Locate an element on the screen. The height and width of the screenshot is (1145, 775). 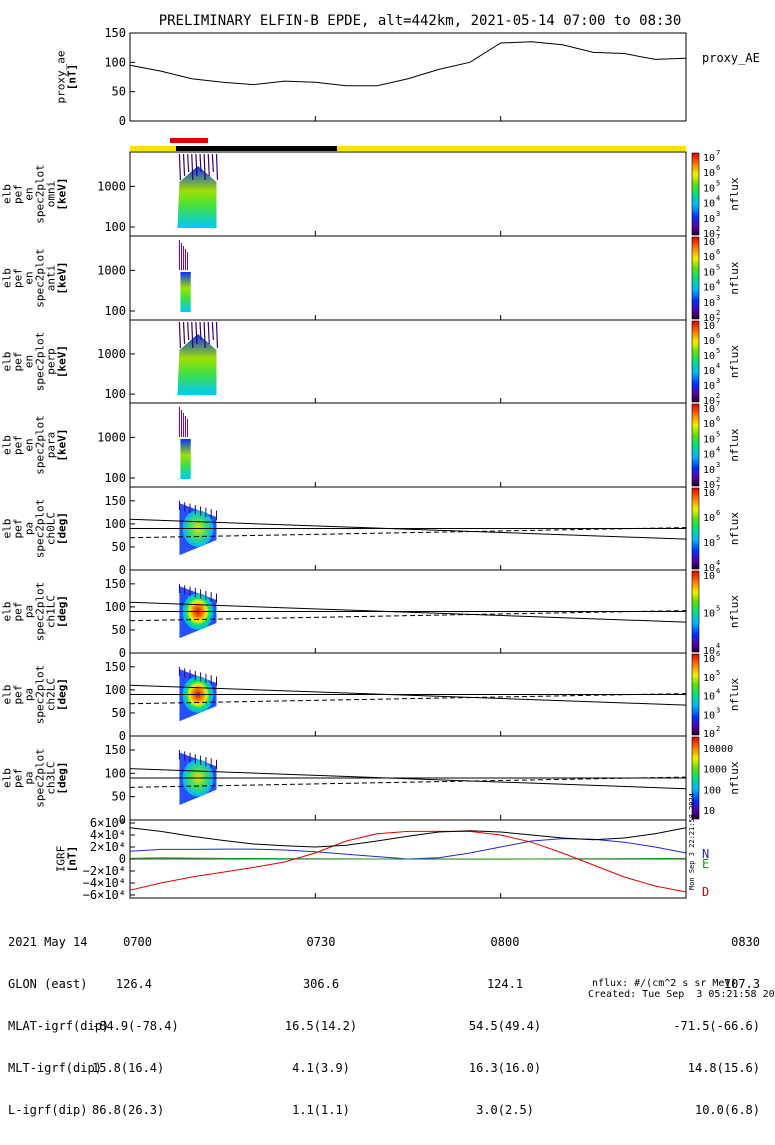
y-tick-label: 1000 is located at coordinates (111, 270).